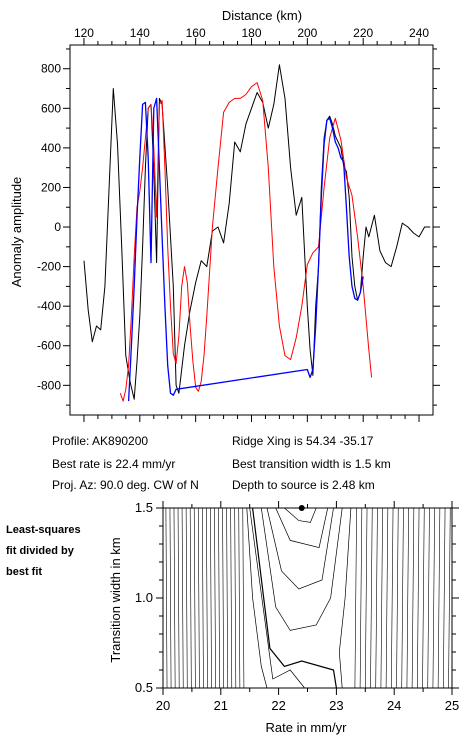 This screenshot has width=467, height=745. I want to click on rate-tick-label: 24, so click(394, 705).